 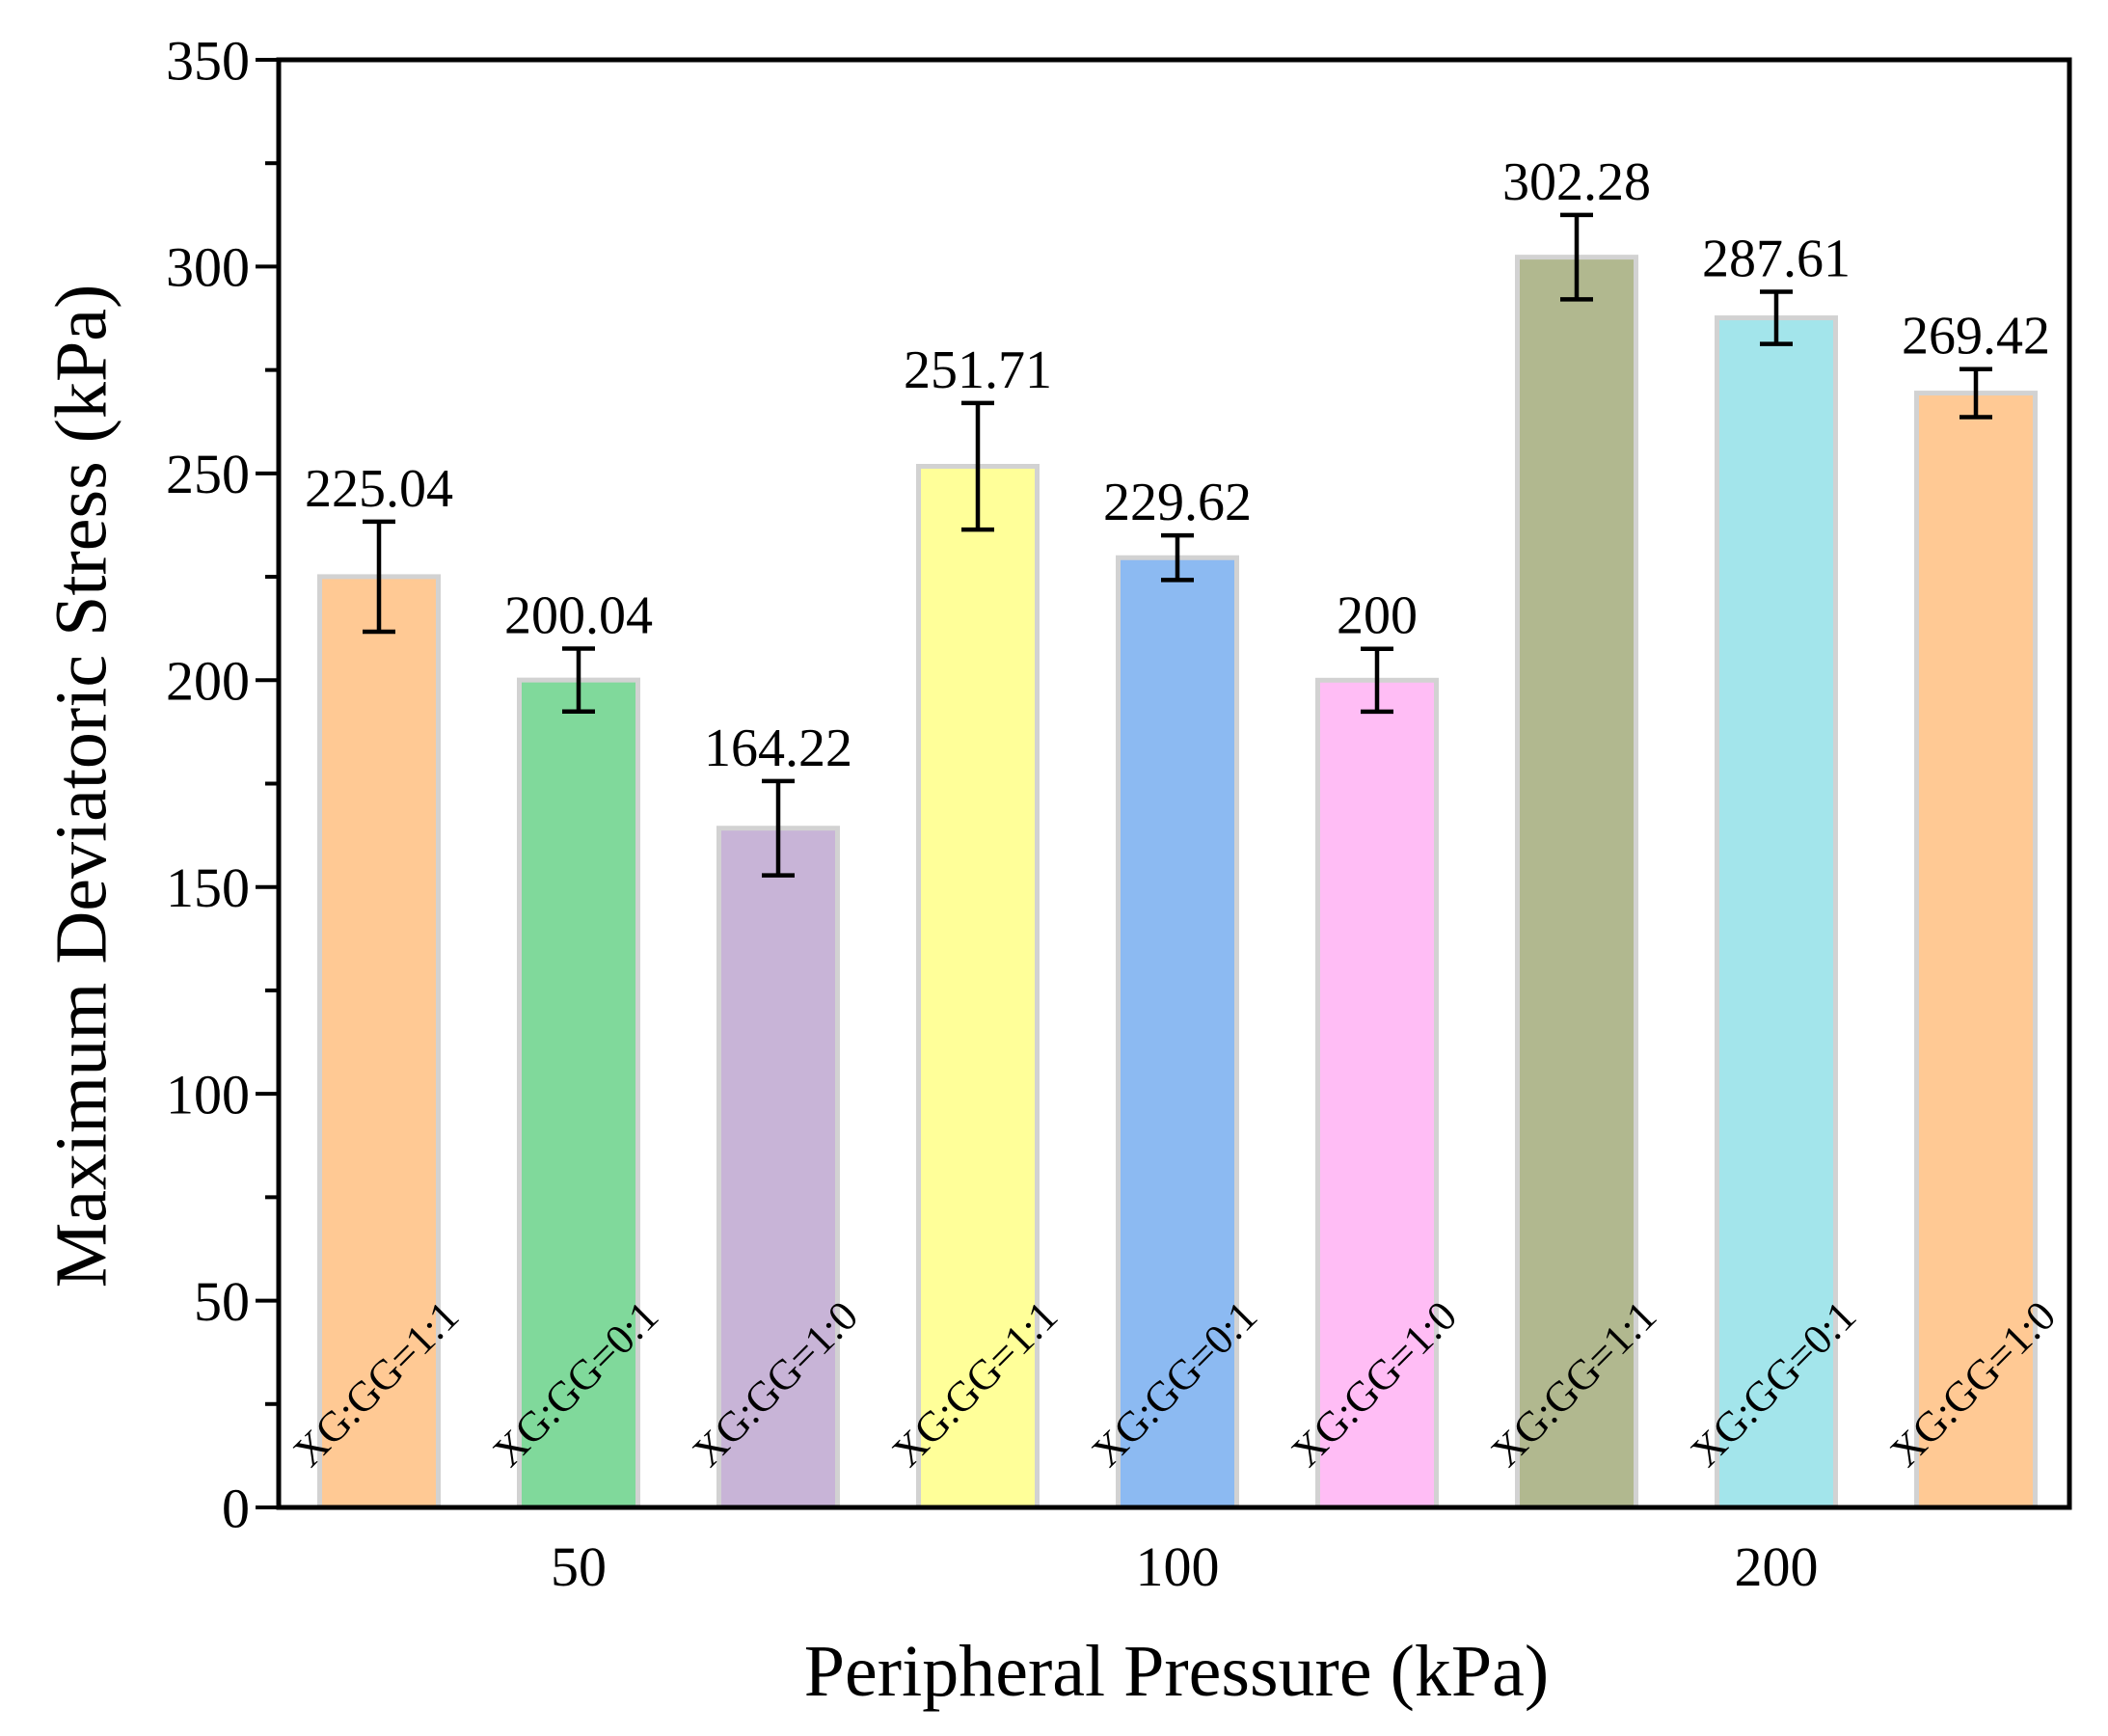 What do you see at coordinates (1177, 1672) in the screenshot?
I see `x-axis-title: Peripheral Pressure (kPa)` at bounding box center [1177, 1672].